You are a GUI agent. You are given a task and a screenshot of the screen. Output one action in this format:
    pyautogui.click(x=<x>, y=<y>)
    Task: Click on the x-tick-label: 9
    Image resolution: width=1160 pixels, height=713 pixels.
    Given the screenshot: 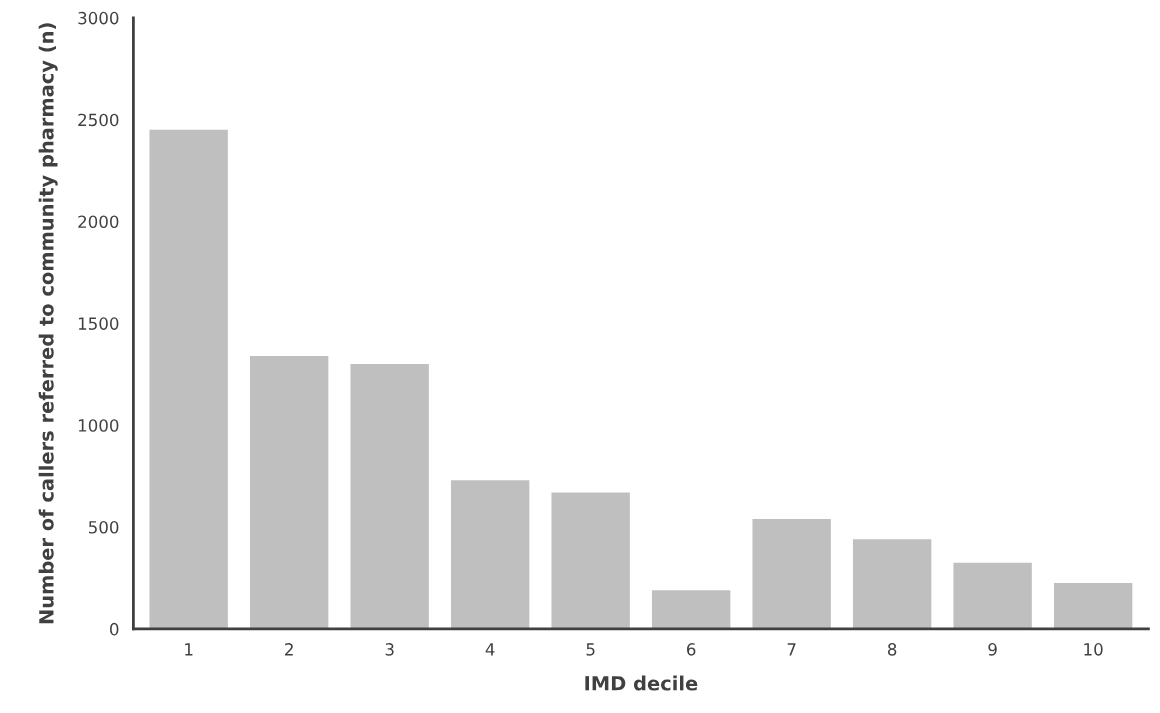 What is the action you would take?
    pyautogui.click(x=992, y=649)
    